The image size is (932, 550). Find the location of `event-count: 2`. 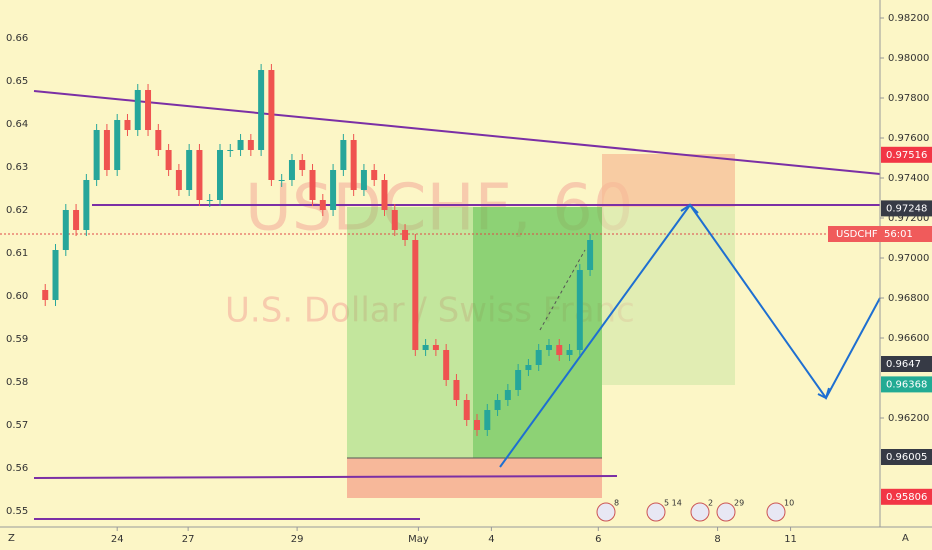

event-count: 2 is located at coordinates (710, 503).